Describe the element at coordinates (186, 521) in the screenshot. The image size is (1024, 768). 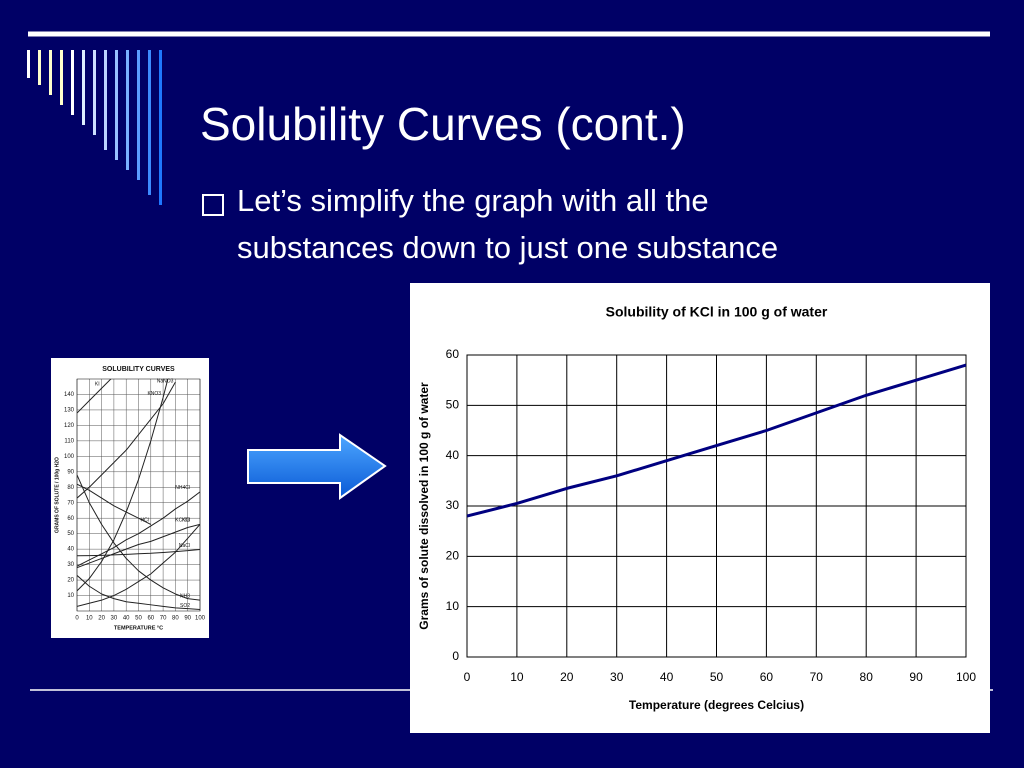
I see `series-label: KCl` at that location.